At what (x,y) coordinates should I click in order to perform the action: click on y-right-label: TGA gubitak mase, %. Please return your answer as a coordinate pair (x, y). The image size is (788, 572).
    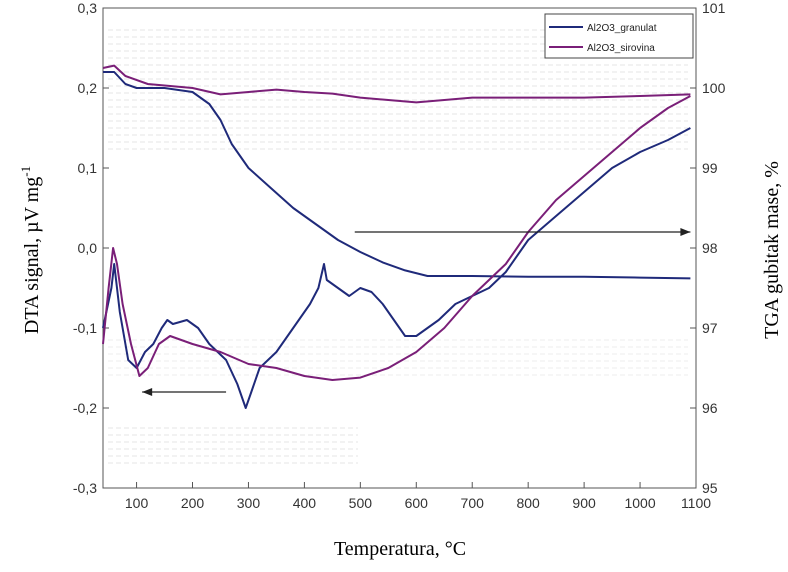
    Looking at the image, I should click on (772, 250).